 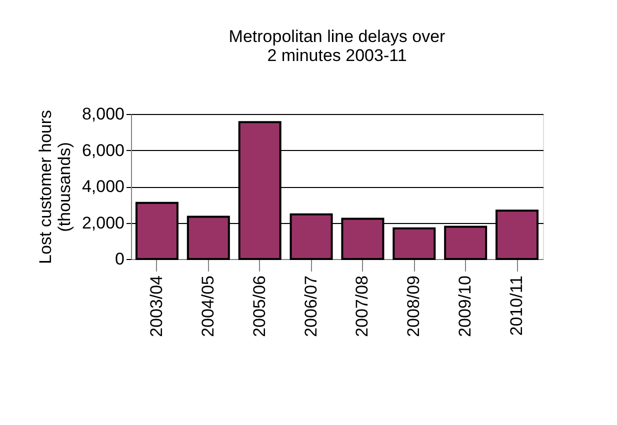 I want to click on y-tick-label: 2,000, so click(x=103, y=222).